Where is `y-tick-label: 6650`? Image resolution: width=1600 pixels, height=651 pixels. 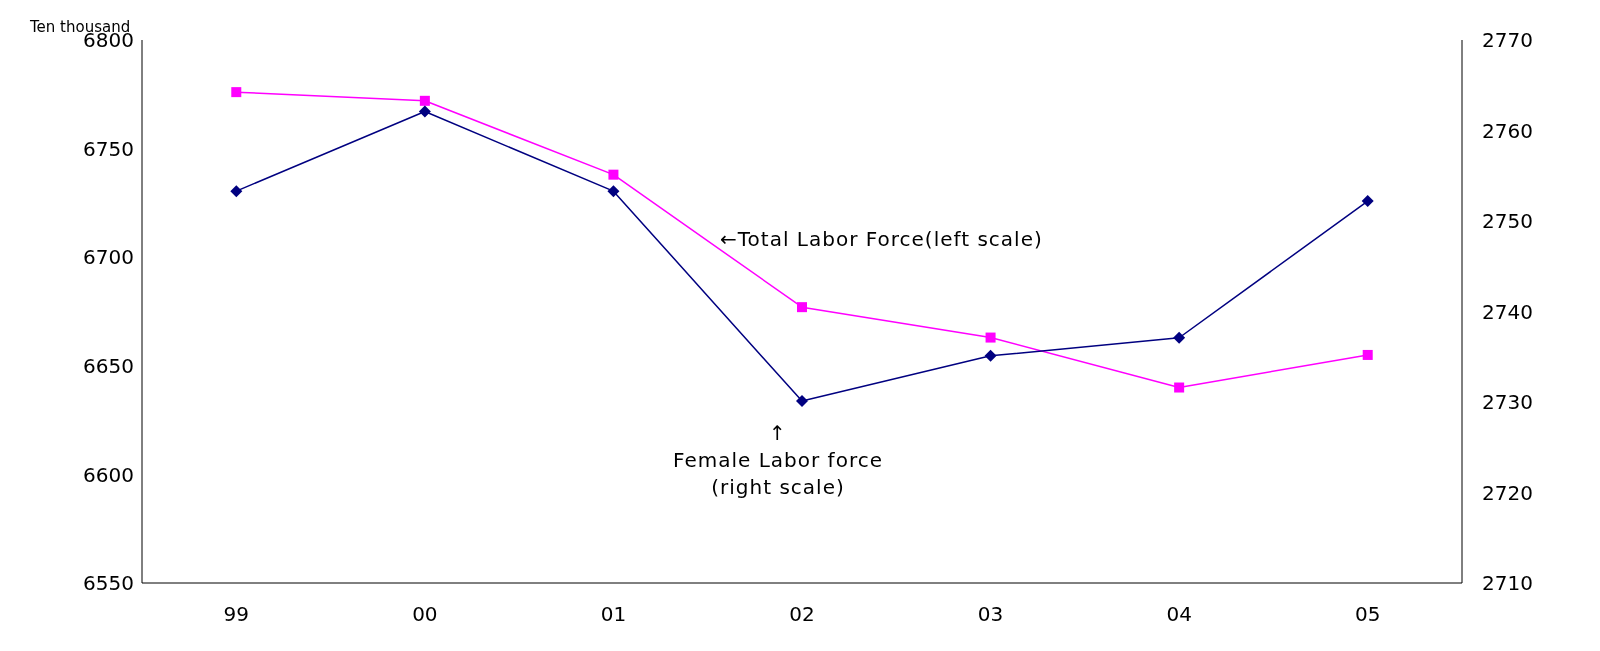 y-tick-label: 6650 is located at coordinates (108, 365).